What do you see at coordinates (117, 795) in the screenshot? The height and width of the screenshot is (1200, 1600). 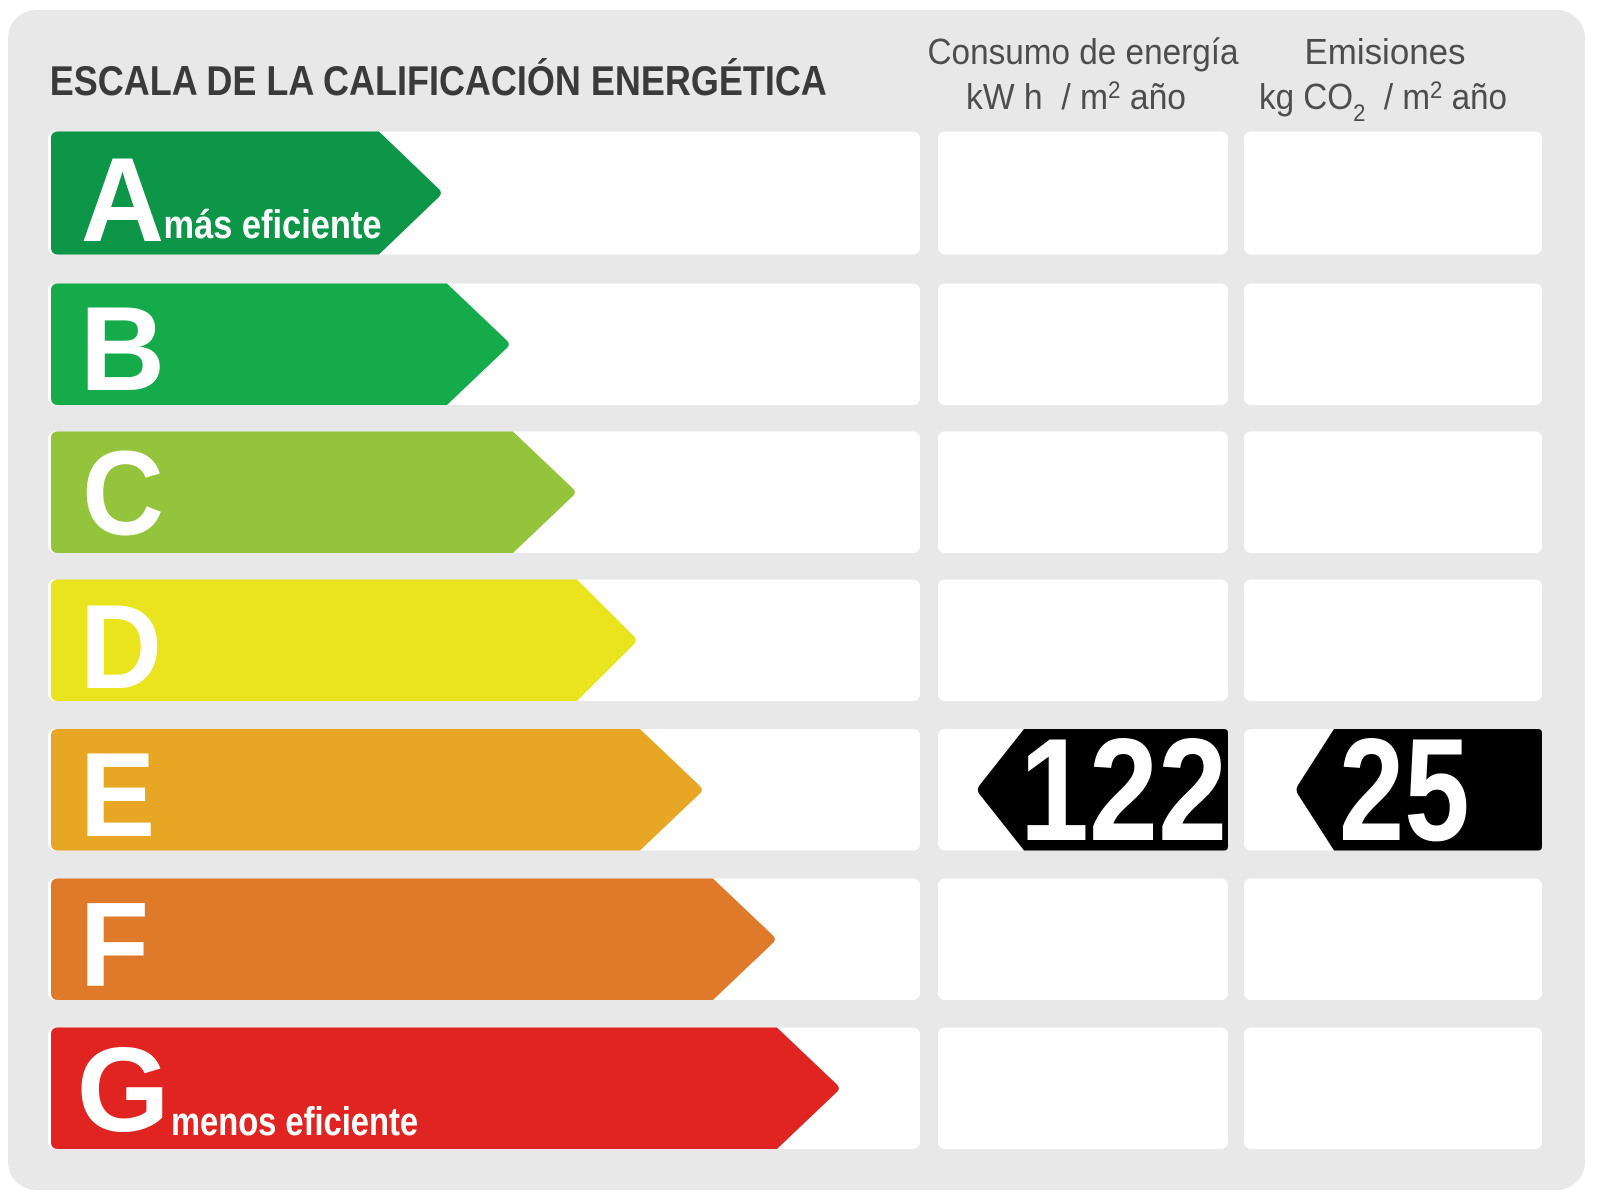 I see `svg-text: E` at bounding box center [117, 795].